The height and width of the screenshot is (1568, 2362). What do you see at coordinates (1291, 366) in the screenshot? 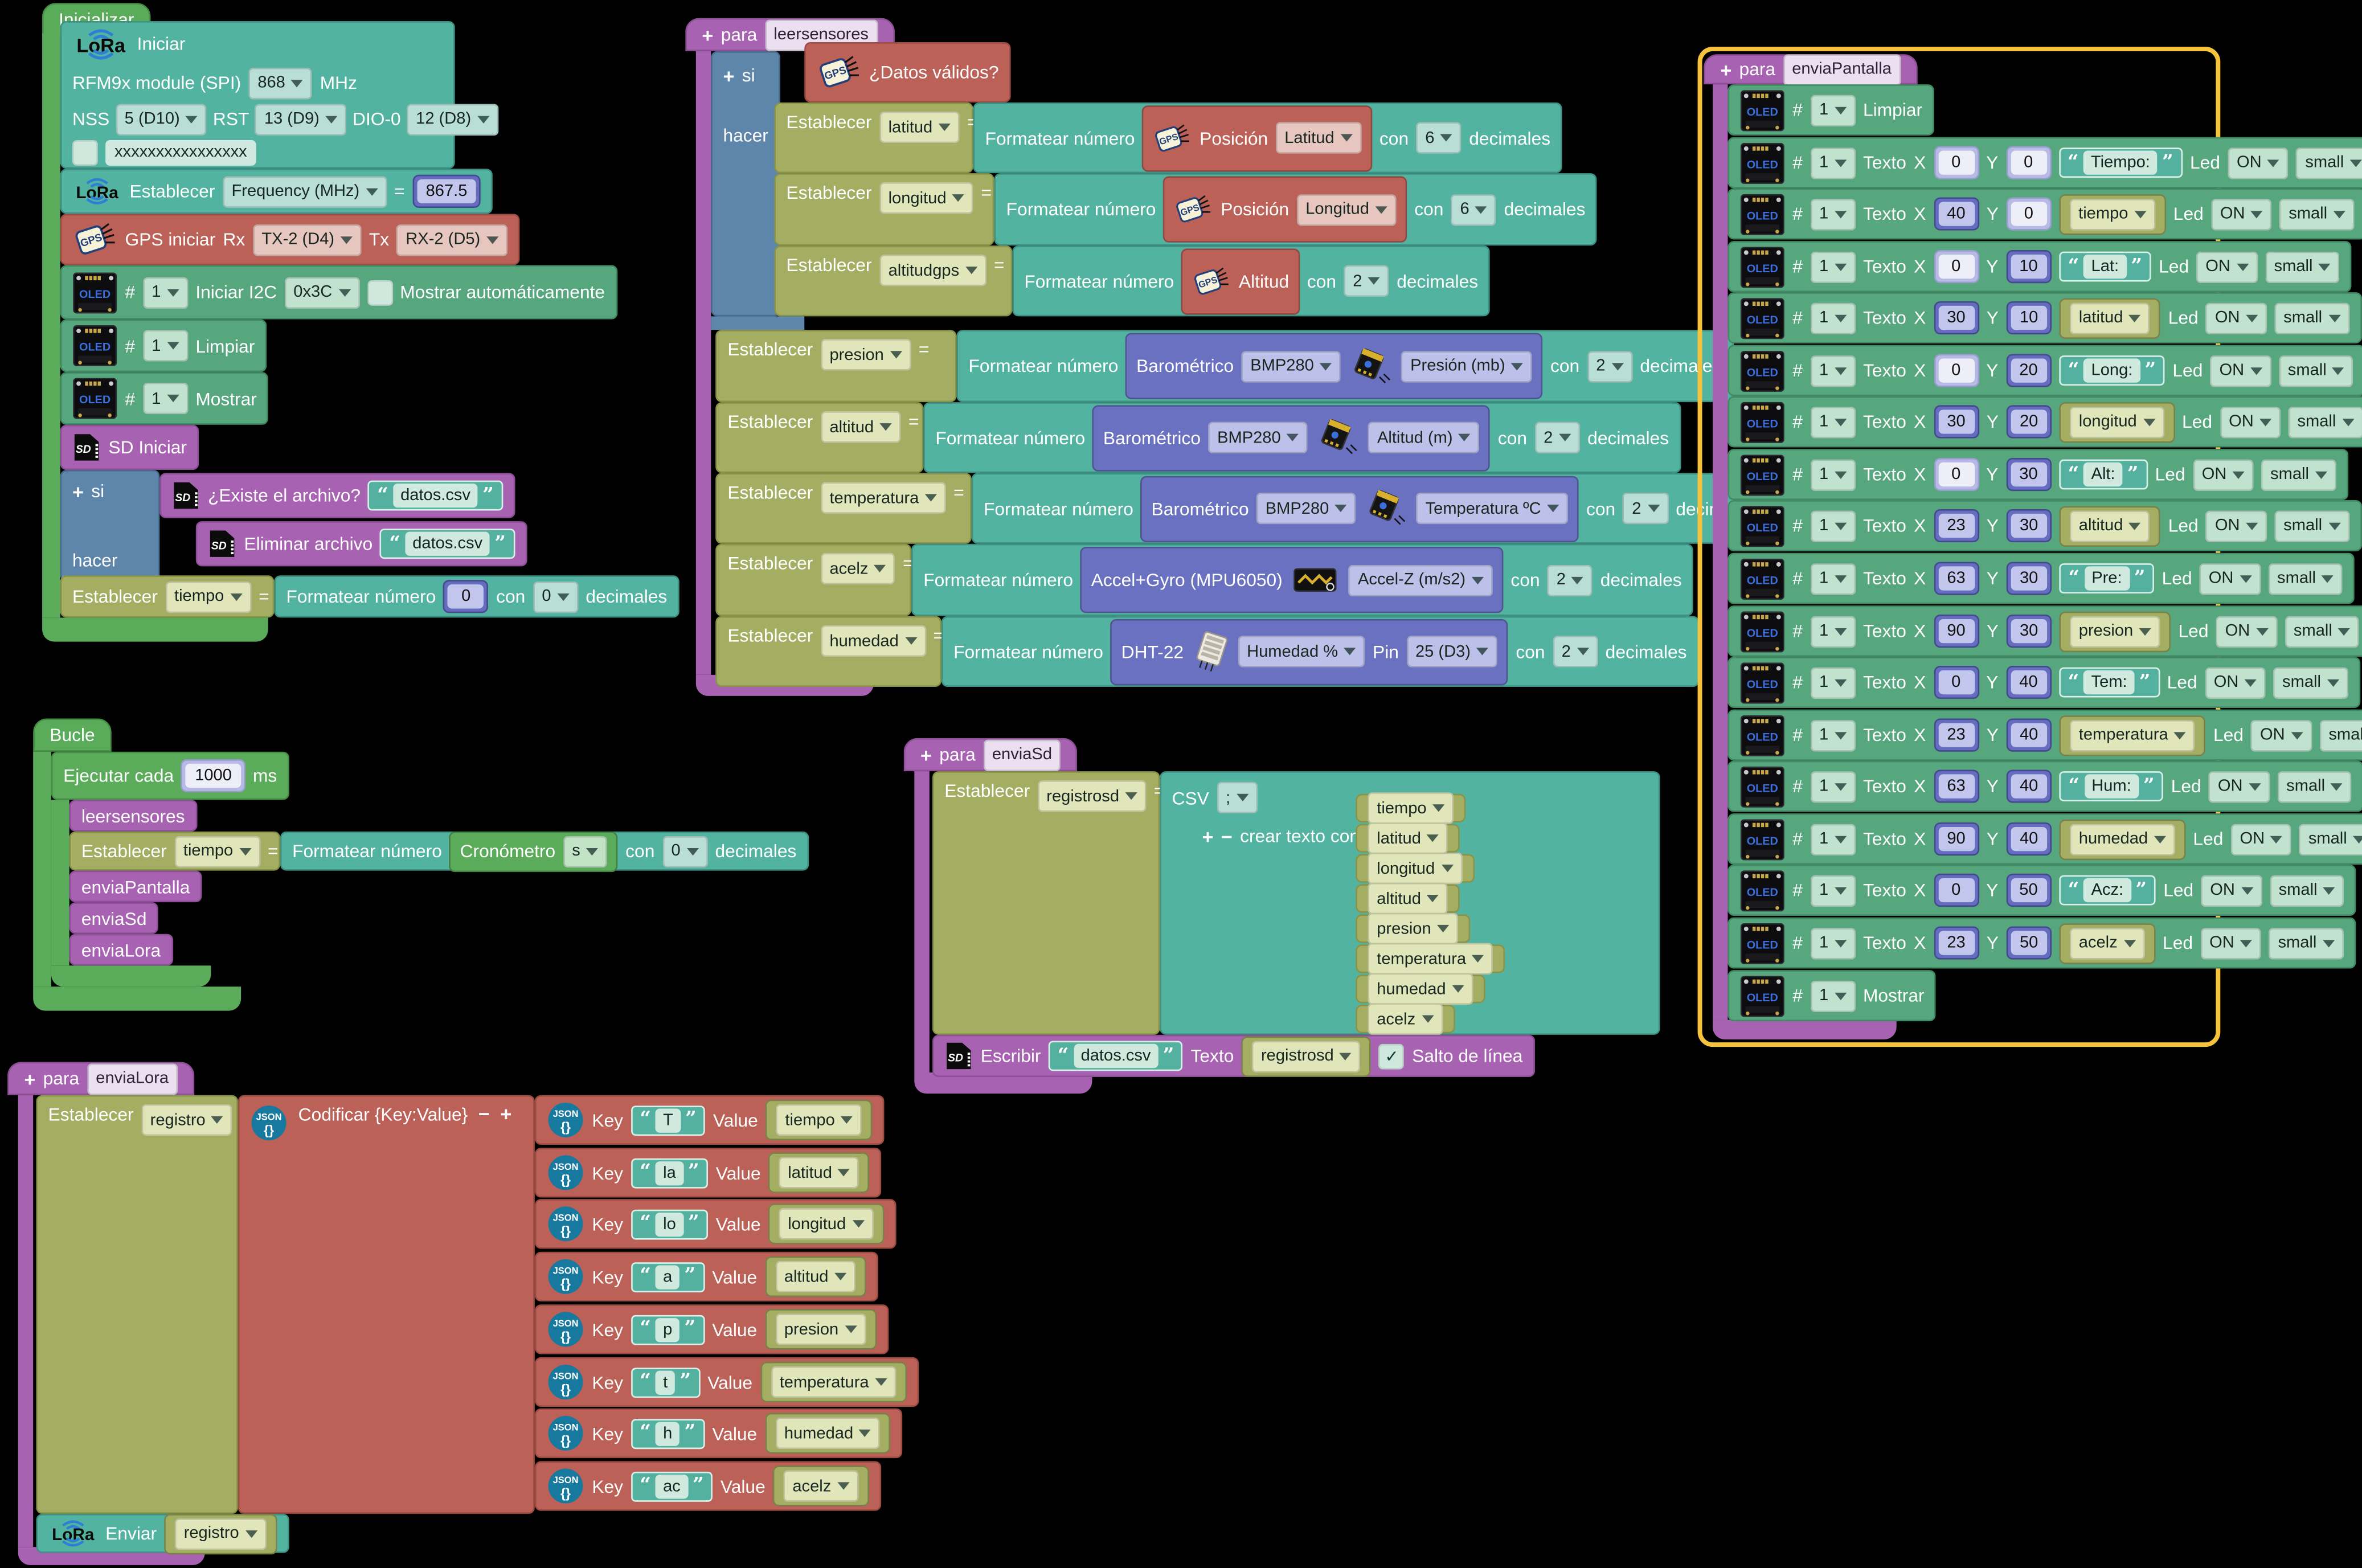
I see `sensor-model-dropdown: BMP280` at bounding box center [1291, 366].